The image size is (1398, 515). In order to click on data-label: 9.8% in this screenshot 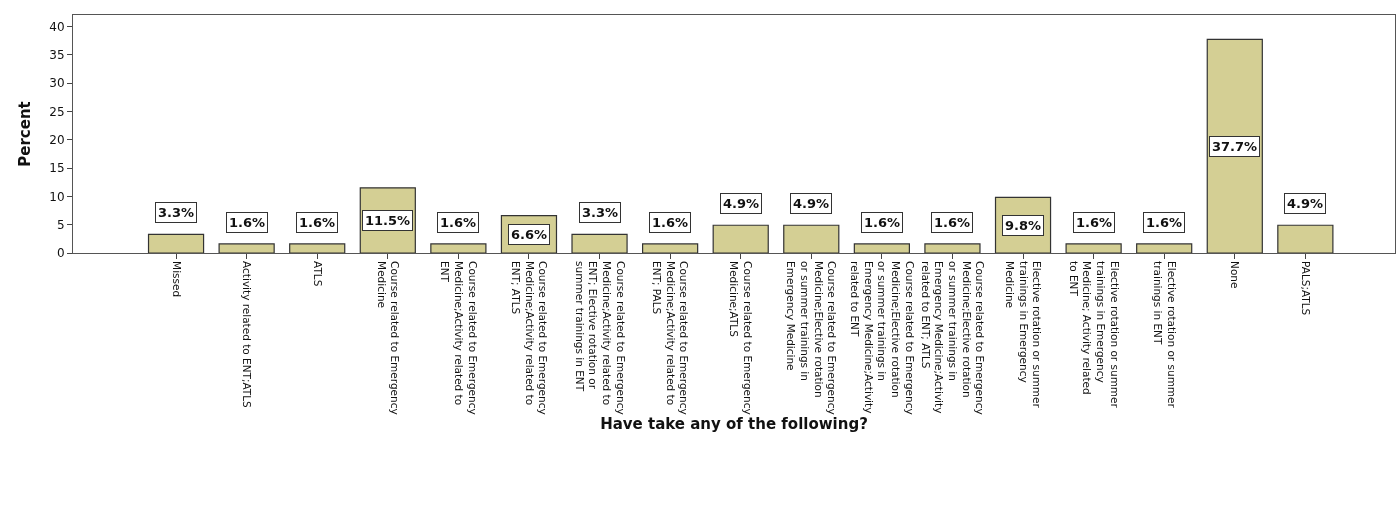, I will do `click(1023, 225)`.